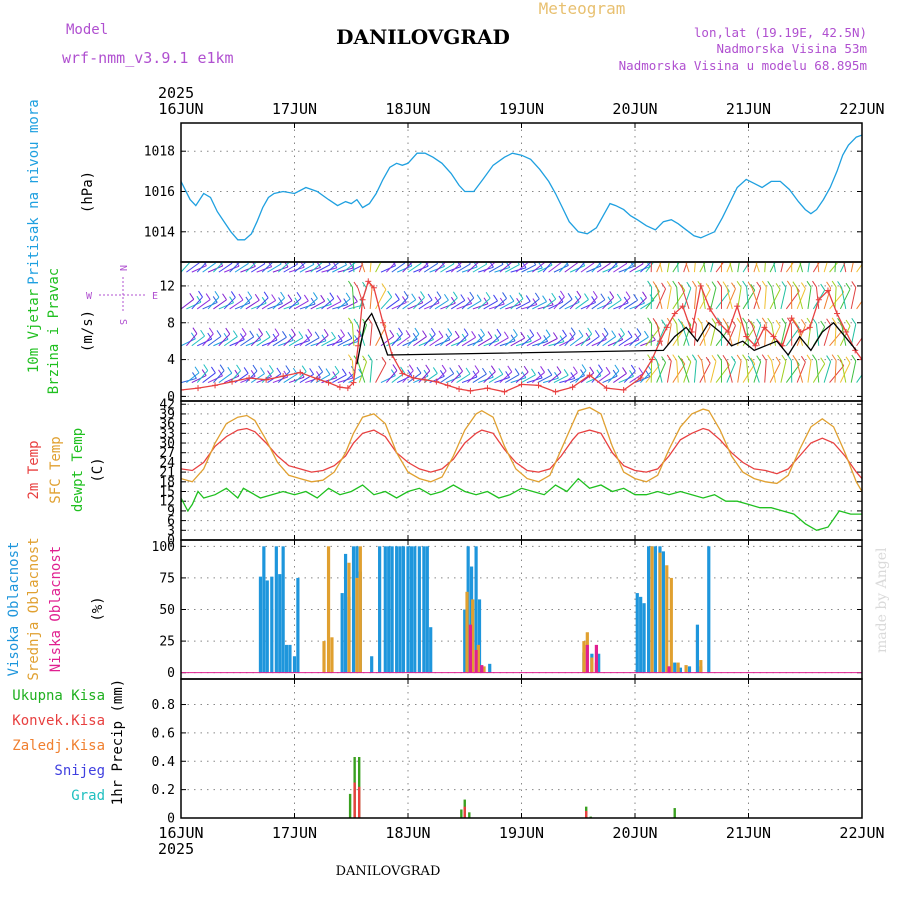 This screenshot has height=900, width=900. I want to click on temperature-ylabel: SFC Temp, so click(56, 469).